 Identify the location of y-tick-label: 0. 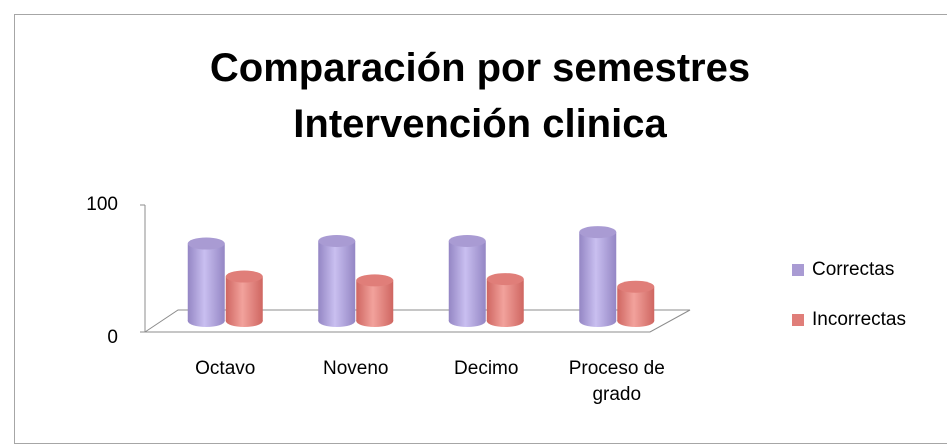
(112, 337).